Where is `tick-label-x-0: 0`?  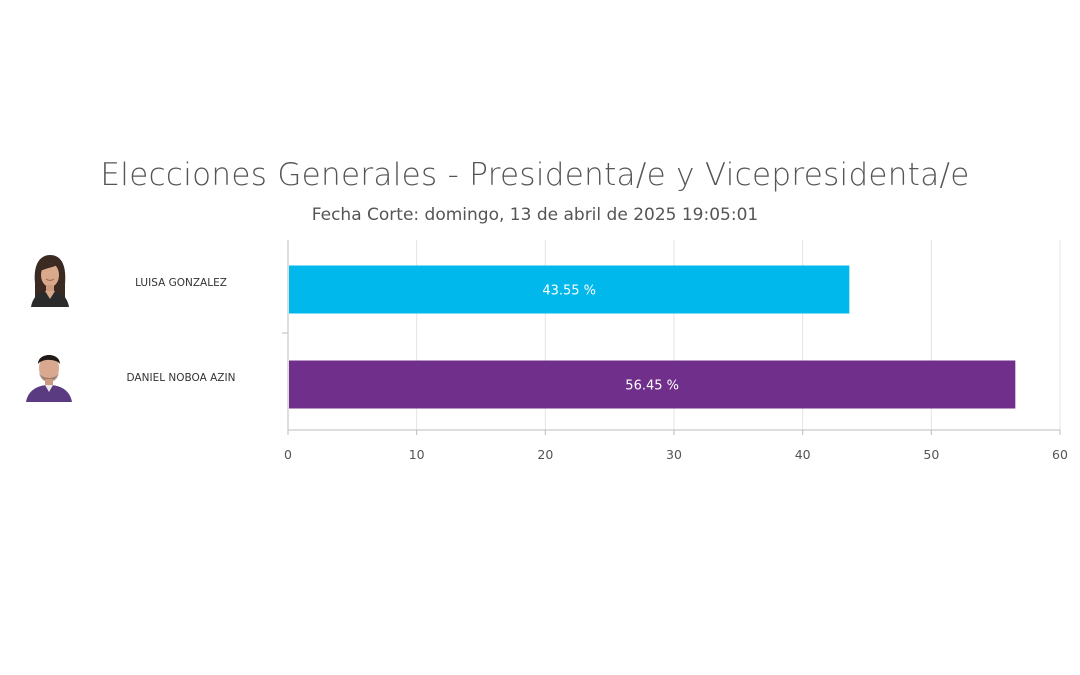 tick-label-x-0: 0 is located at coordinates (288, 454).